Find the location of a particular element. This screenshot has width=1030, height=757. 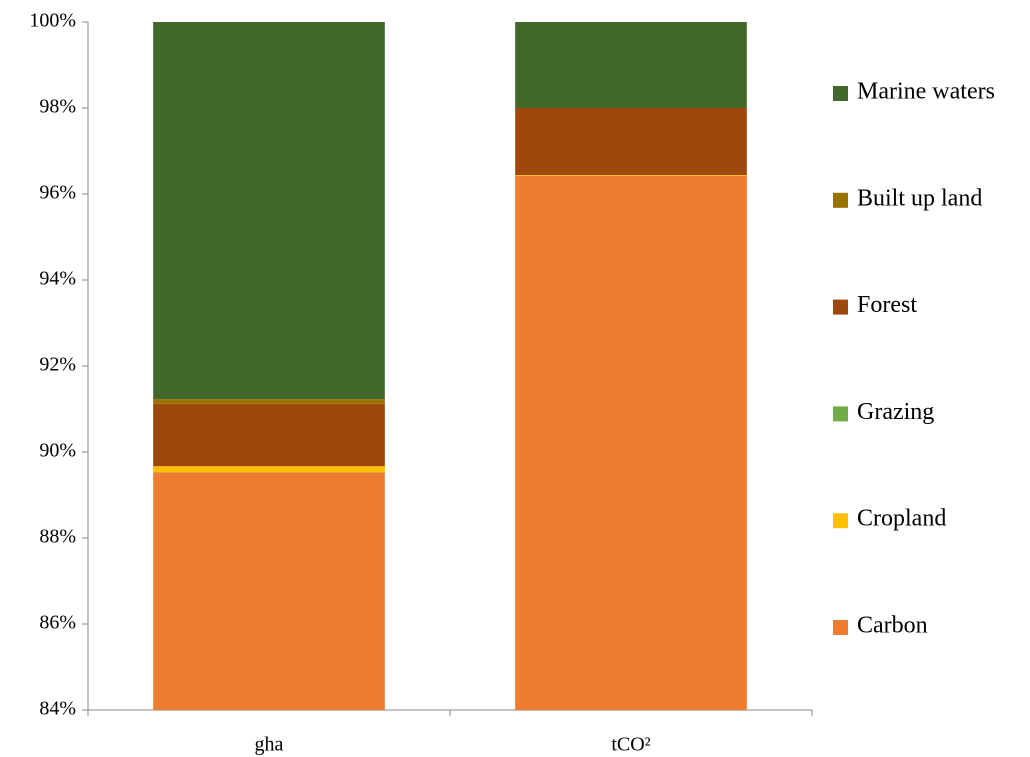

legend-label: Carbon is located at coordinates (892, 626).